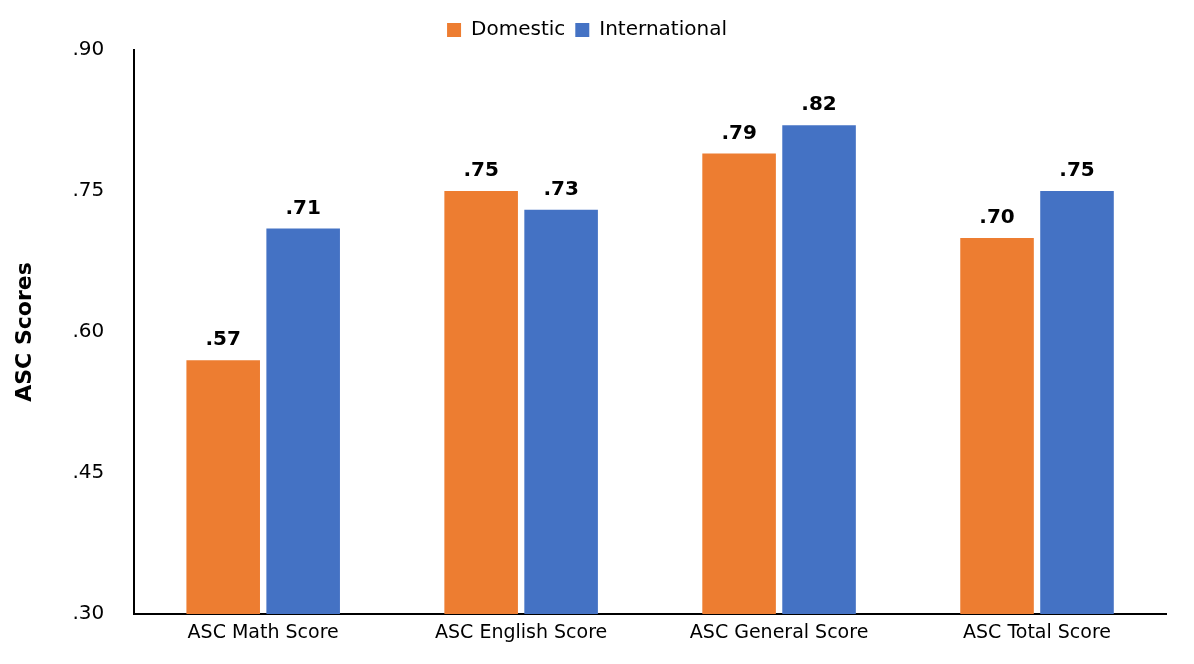 The width and height of the screenshot is (1194, 664). What do you see at coordinates (88, 471) in the screenshot?
I see `y-tick-label: .45` at bounding box center [88, 471].